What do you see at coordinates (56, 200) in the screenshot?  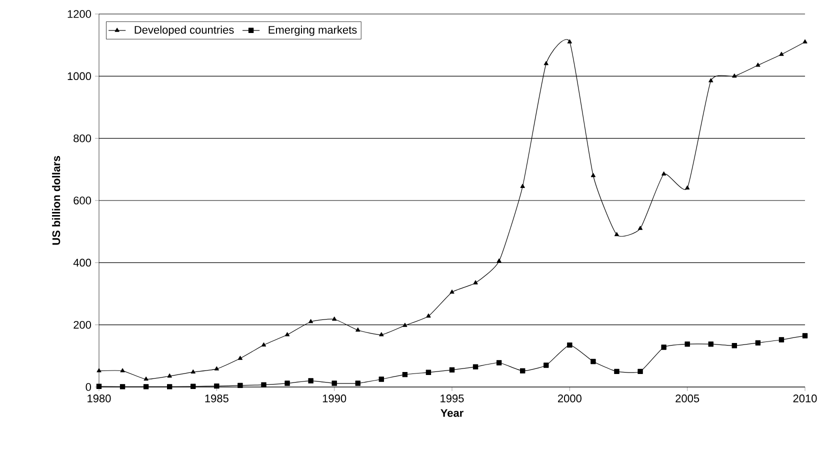 I see `y-axis-title: US billion dollars` at bounding box center [56, 200].